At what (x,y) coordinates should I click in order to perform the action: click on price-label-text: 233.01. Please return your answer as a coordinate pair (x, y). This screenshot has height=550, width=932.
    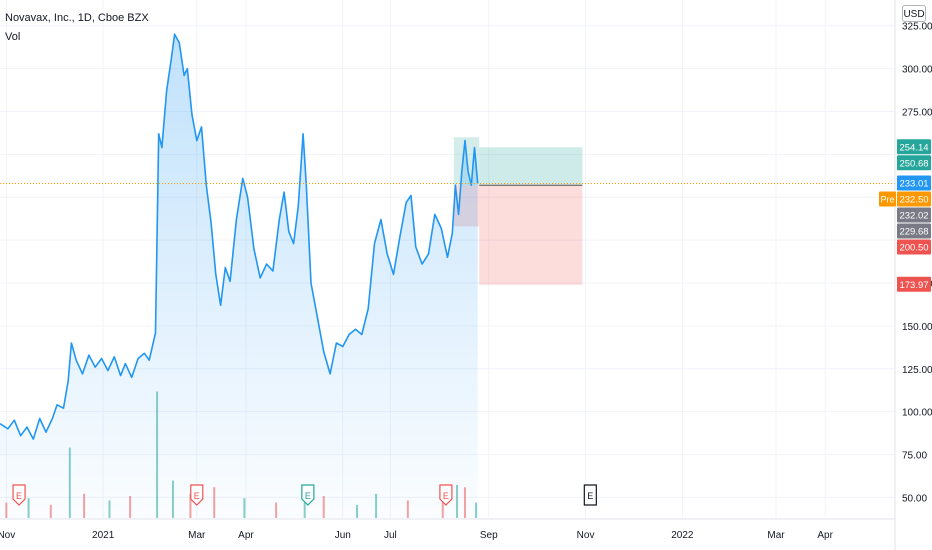
    Looking at the image, I should click on (913, 184).